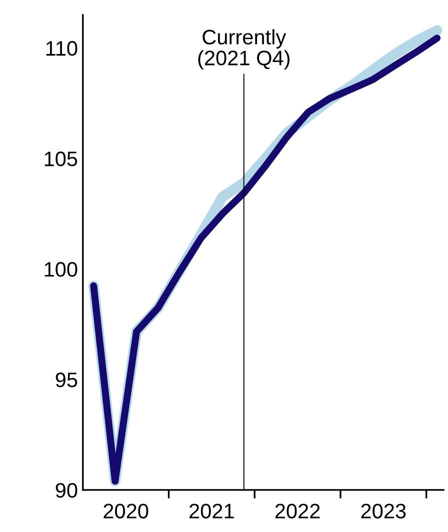 This screenshot has height=532, width=448. What do you see at coordinates (244, 49) in the screenshot?
I see `ref-line-label: Currently (2021 Q4)` at bounding box center [244, 49].